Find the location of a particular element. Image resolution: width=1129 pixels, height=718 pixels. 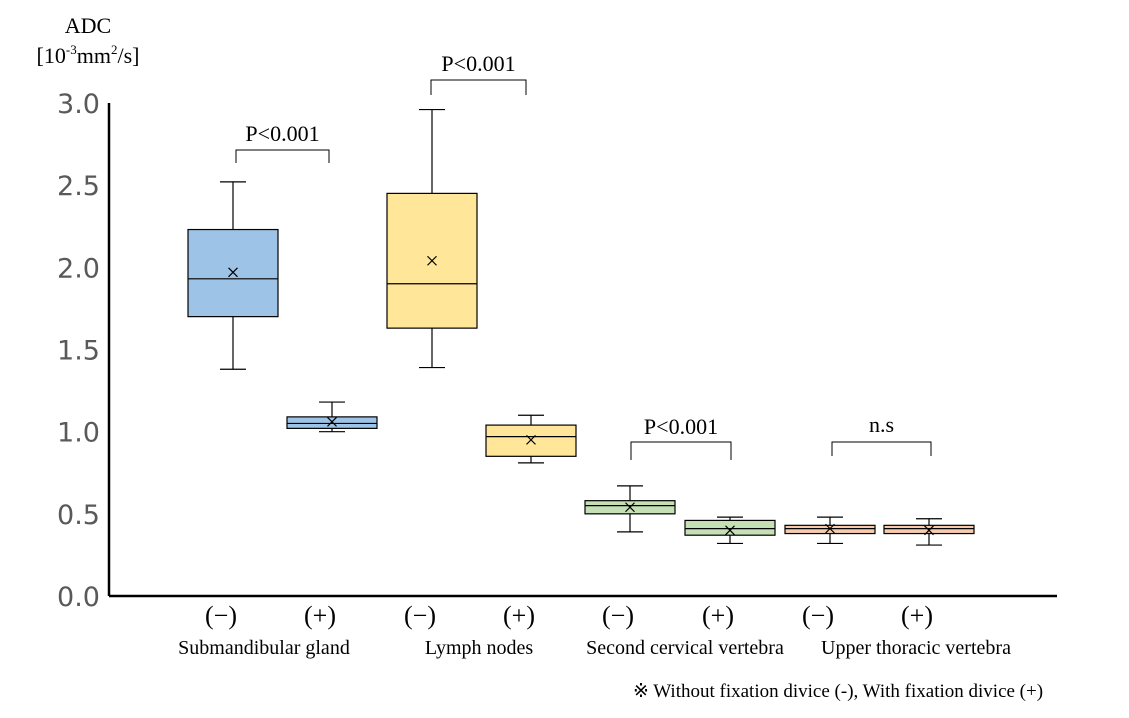

y-axis-unit-exp2: 2 is located at coordinates (114, 49).